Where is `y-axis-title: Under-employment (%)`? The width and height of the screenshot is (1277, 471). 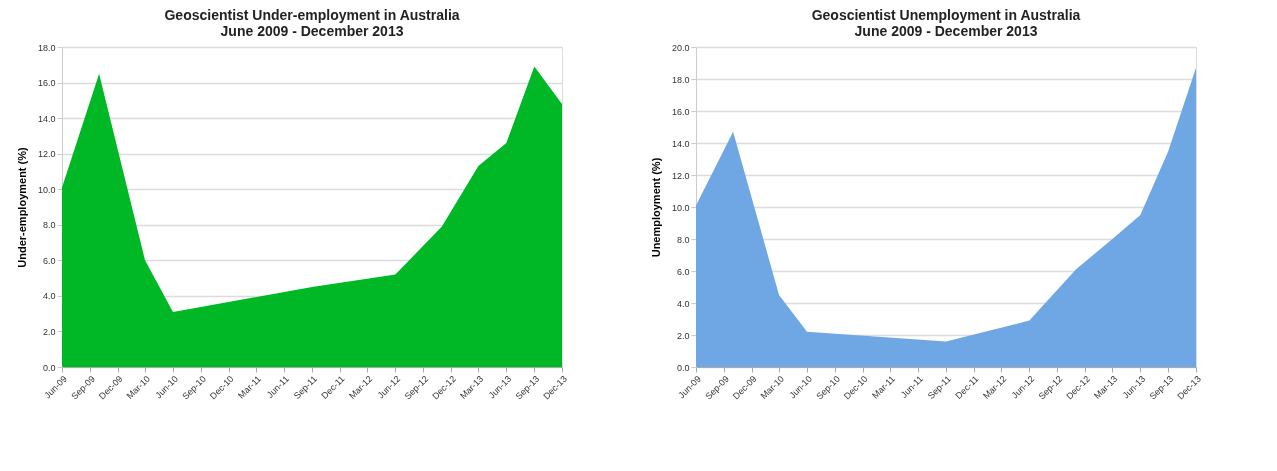 y-axis-title: Under-employment (%) is located at coordinates (21, 207).